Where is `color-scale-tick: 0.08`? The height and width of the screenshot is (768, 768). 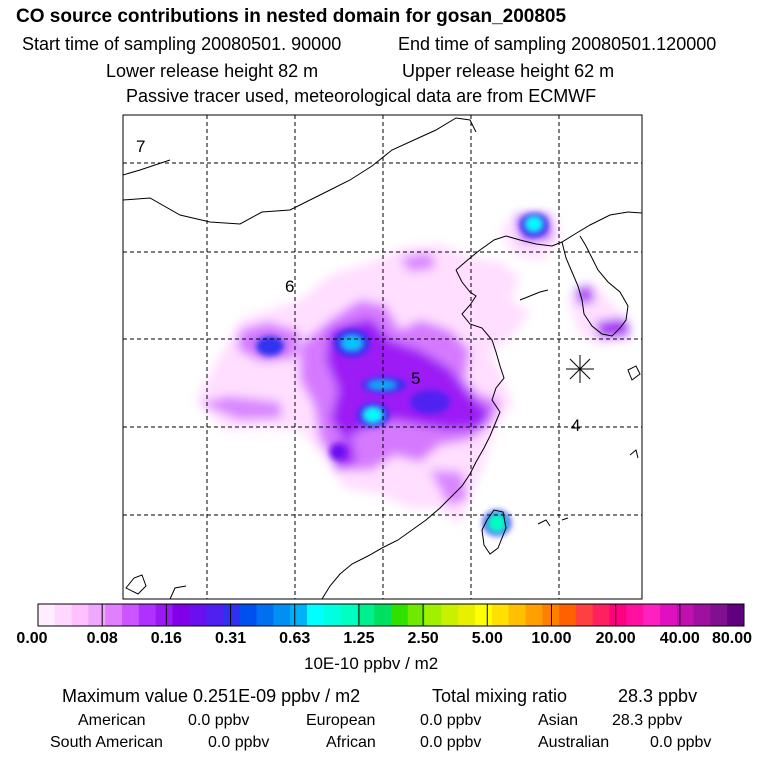 color-scale-tick: 0.08 is located at coordinates (102, 638).